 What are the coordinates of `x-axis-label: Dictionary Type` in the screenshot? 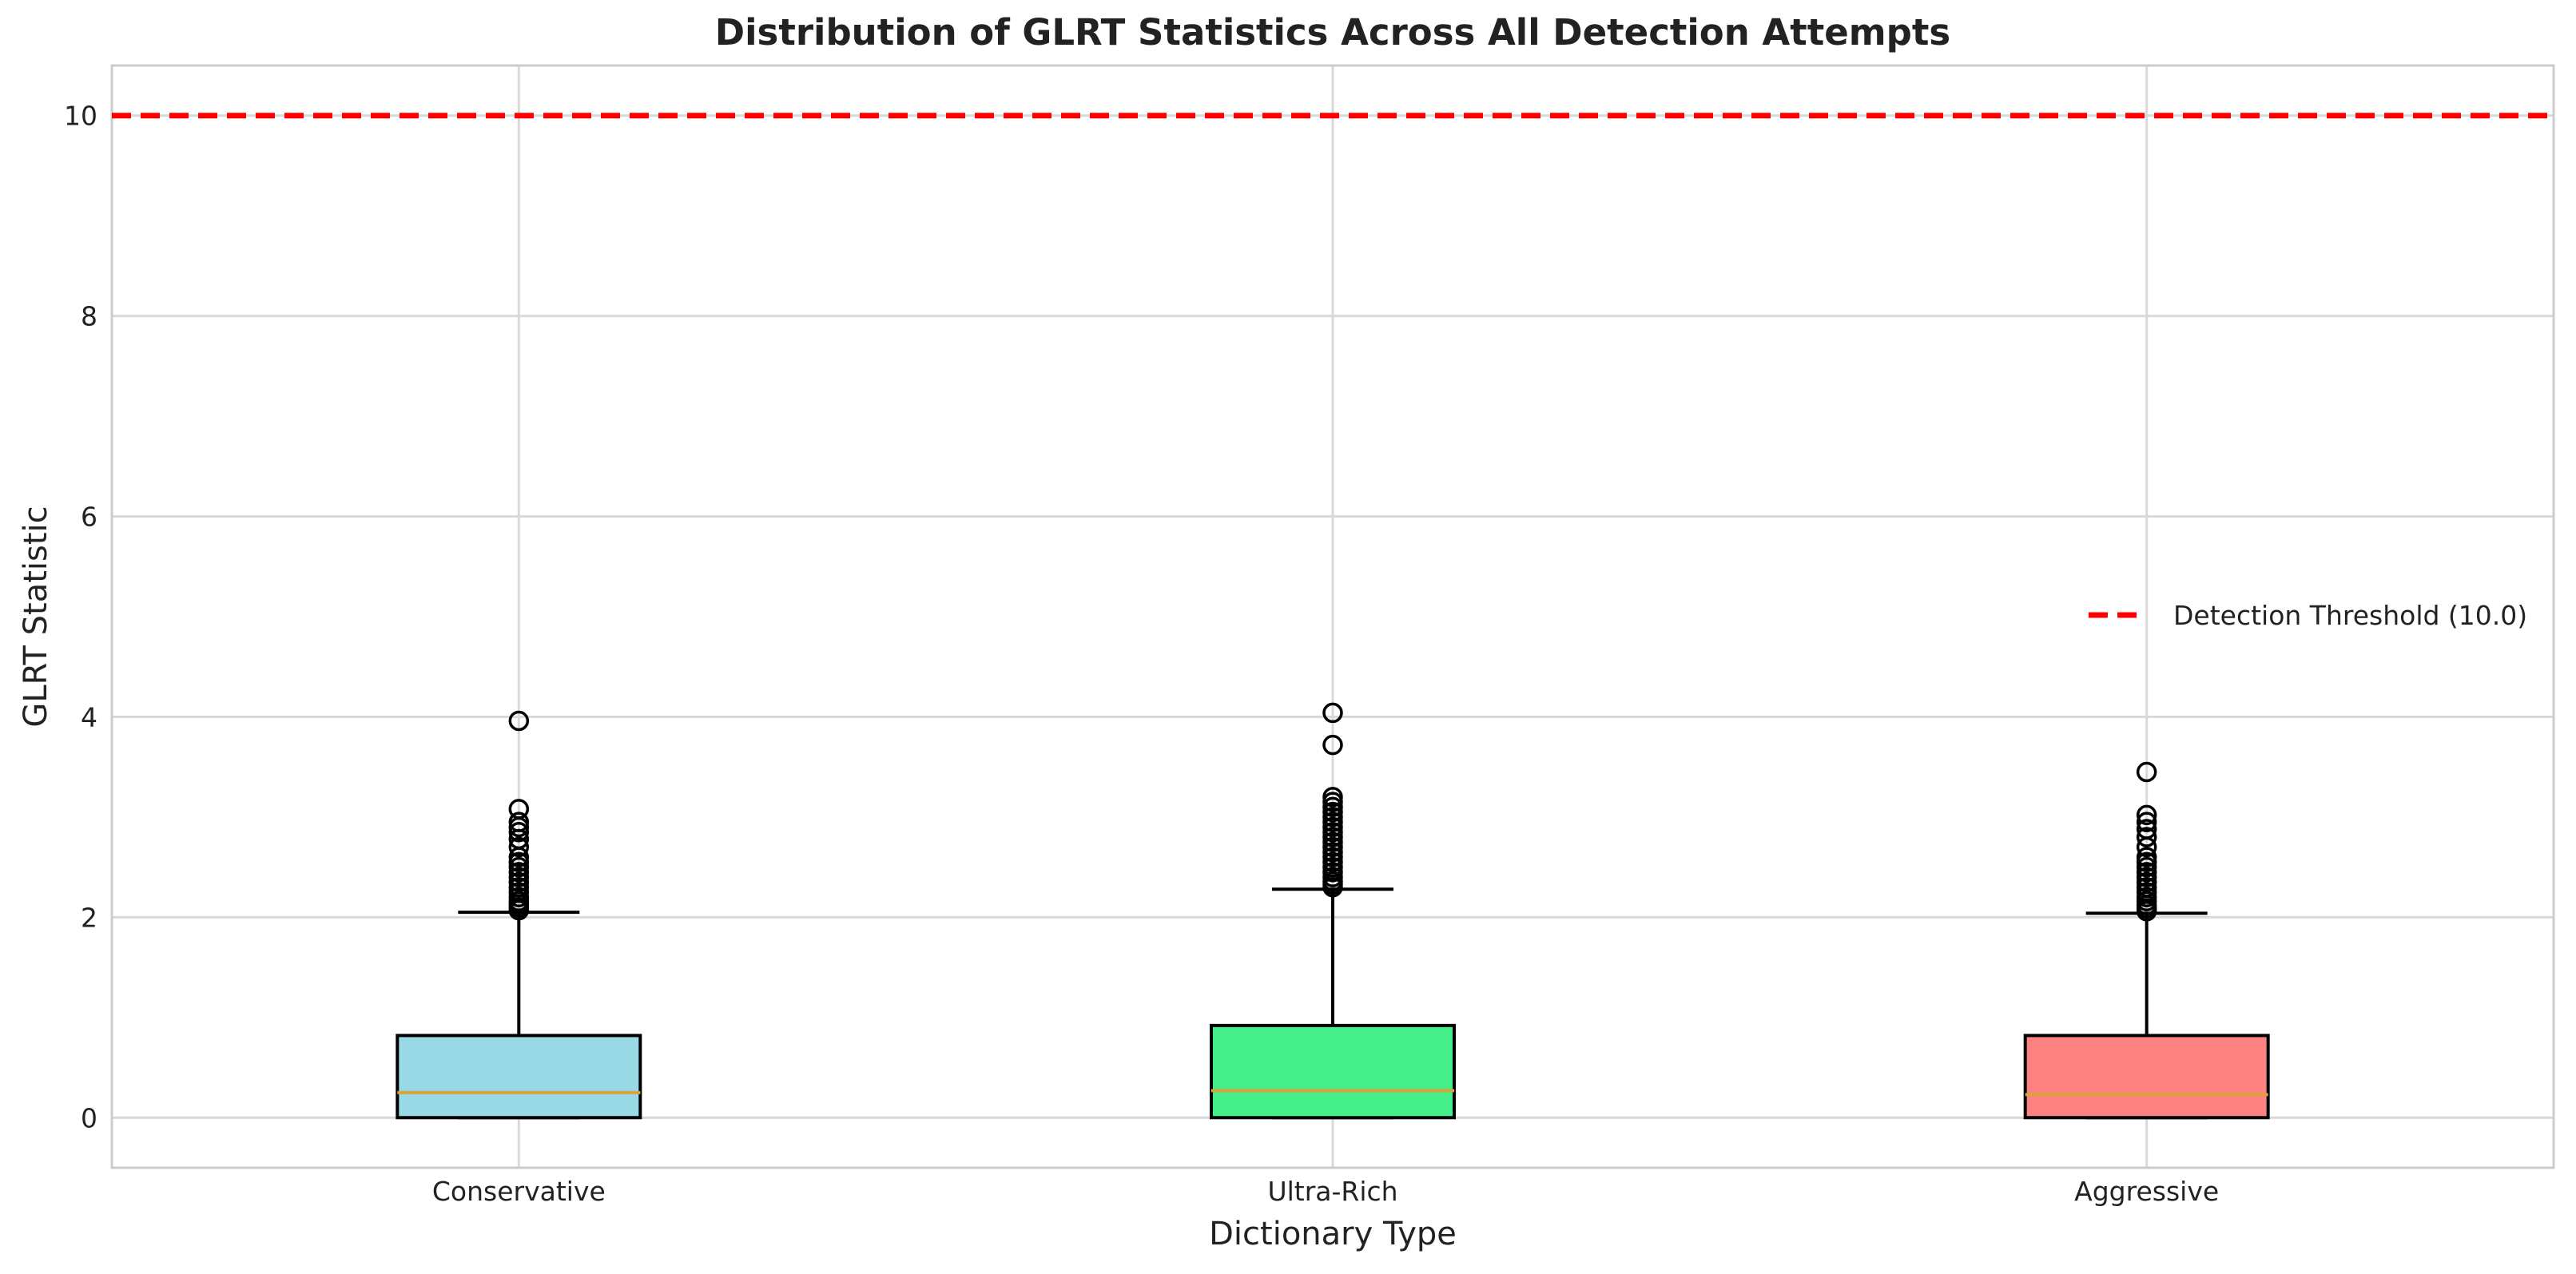 It's located at (1333, 1234).